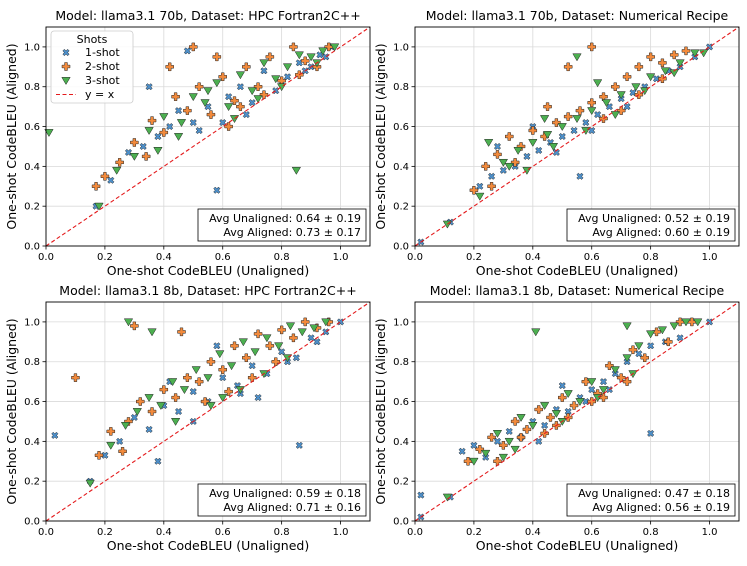 This screenshot has height=566, width=747. What do you see at coordinates (92, 39) in the screenshot?
I see `legend-title: Shots` at bounding box center [92, 39].